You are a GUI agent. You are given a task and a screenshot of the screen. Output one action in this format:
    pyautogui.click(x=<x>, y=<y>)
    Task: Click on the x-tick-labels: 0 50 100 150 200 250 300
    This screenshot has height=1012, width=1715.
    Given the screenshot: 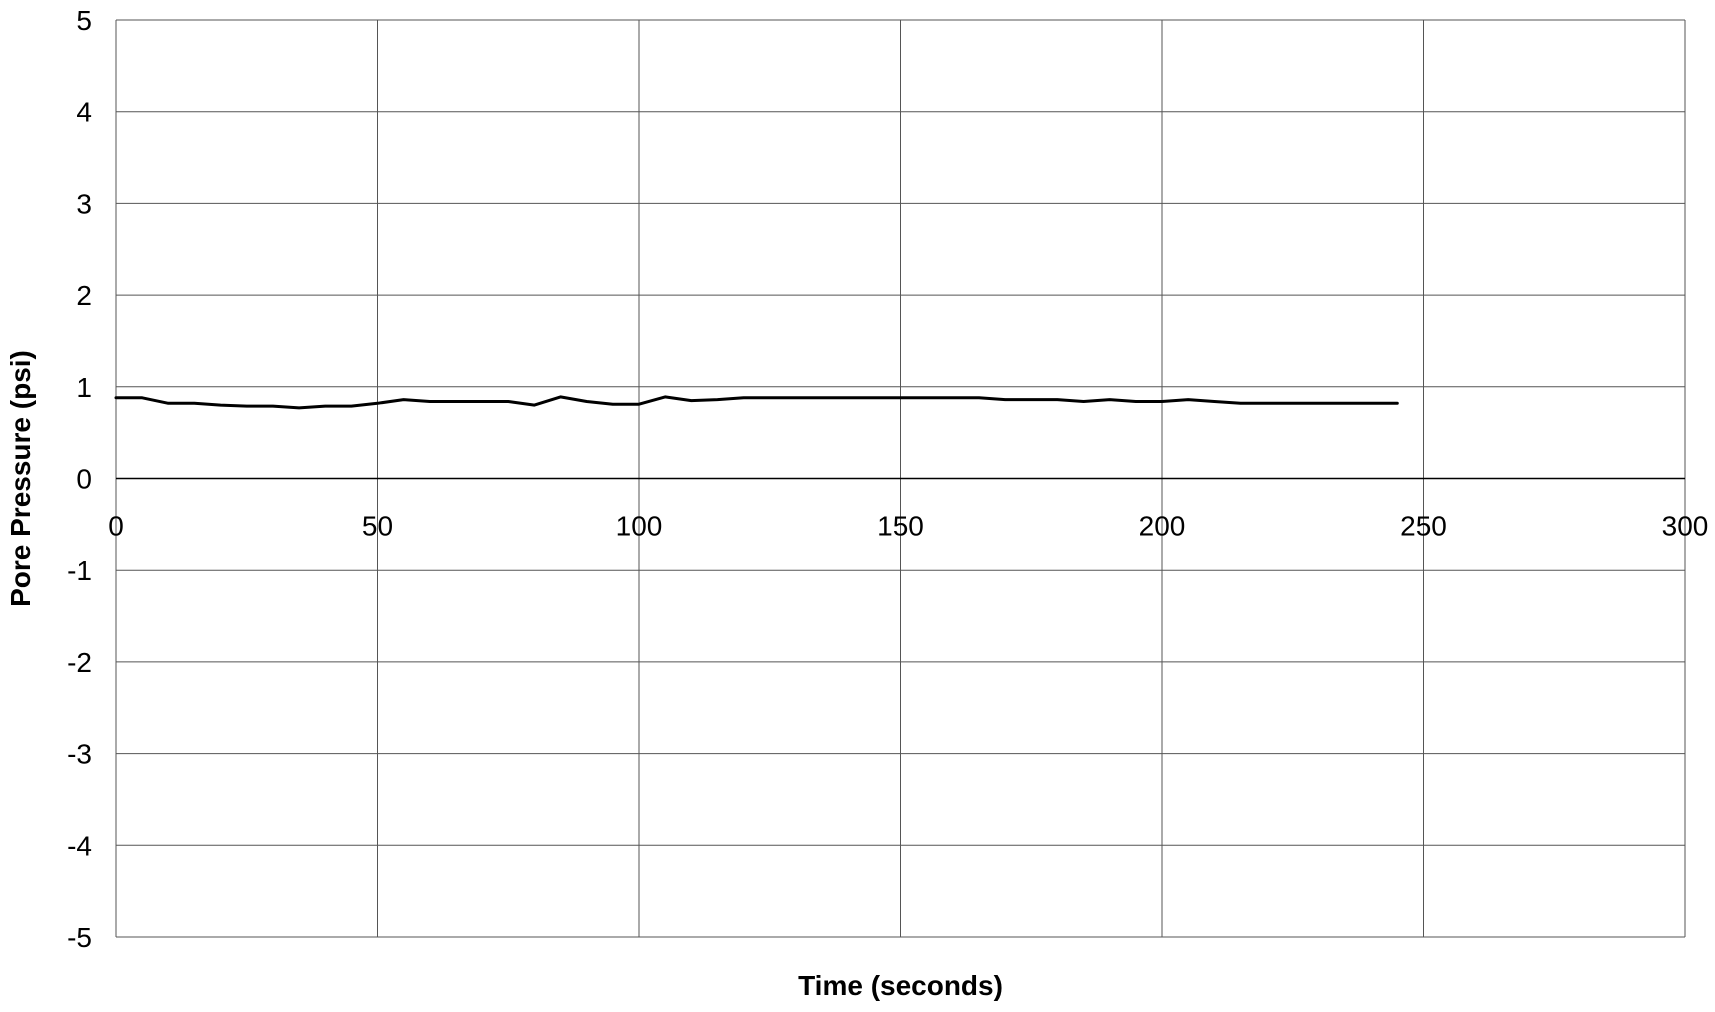 What is the action you would take?
    pyautogui.click(x=908, y=526)
    